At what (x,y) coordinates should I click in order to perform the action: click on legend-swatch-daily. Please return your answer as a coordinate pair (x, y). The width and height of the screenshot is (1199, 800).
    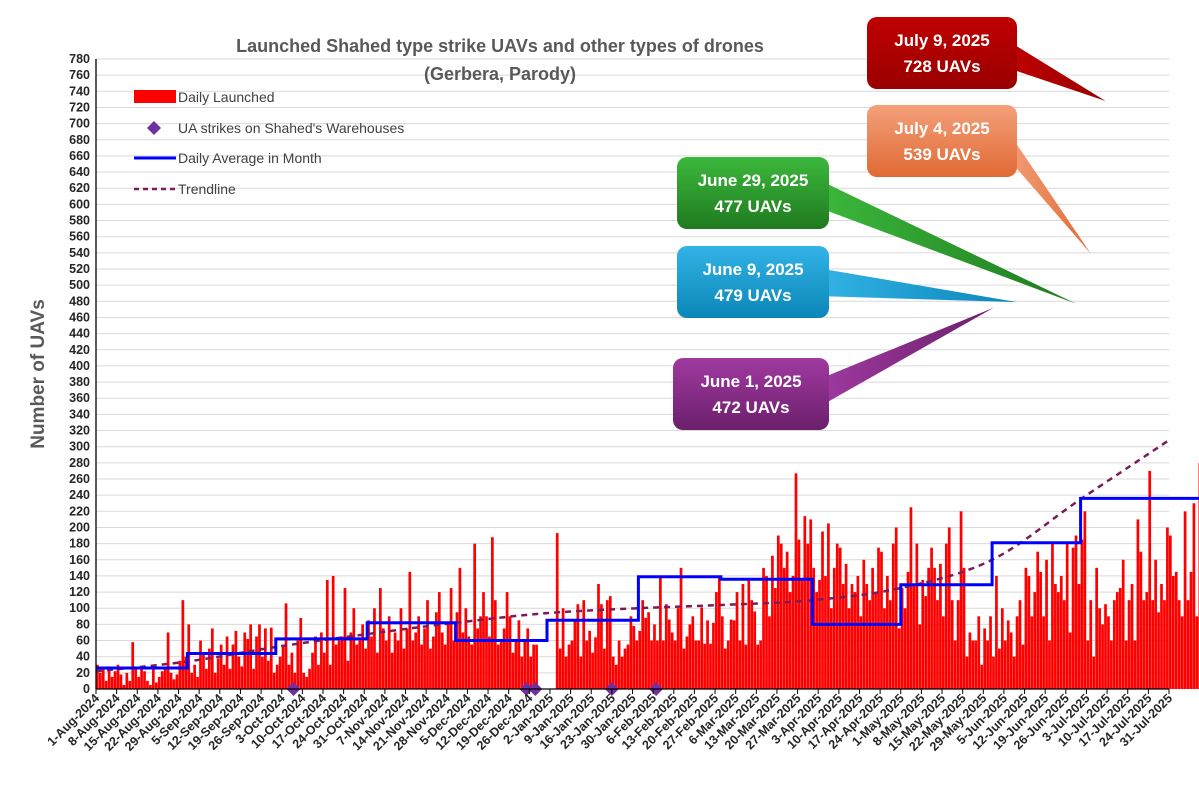
    Looking at the image, I should click on (155, 96).